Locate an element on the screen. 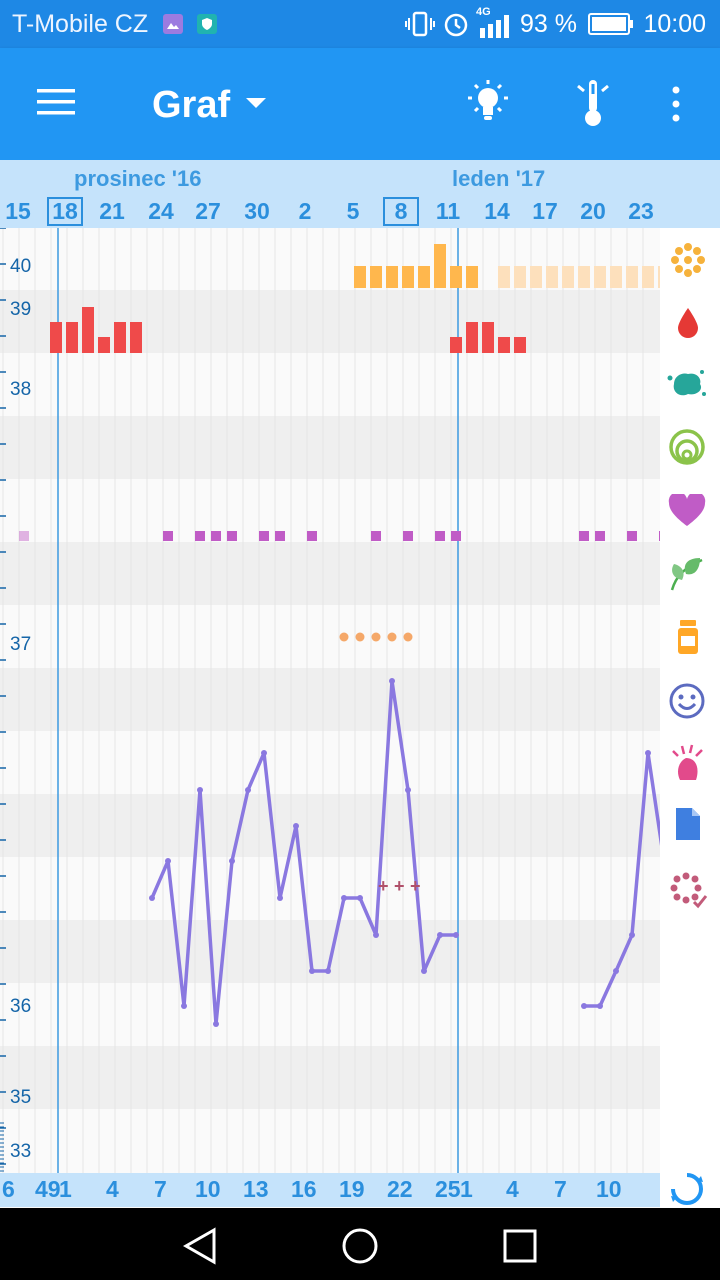 The image size is (720, 1280). home-icon is located at coordinates (360, 1246).